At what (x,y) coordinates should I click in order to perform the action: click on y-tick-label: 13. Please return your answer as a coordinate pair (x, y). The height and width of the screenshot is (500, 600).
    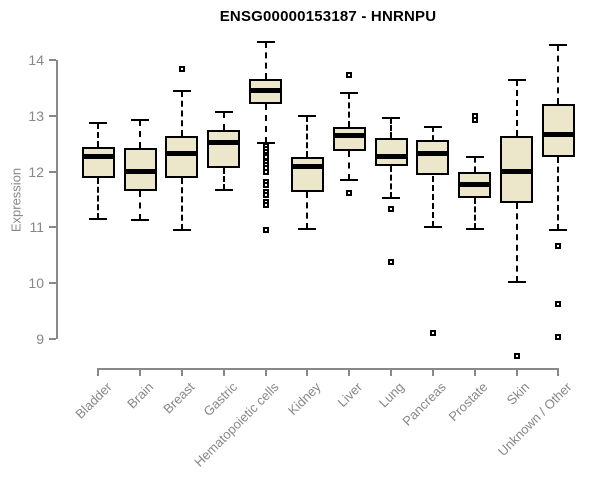
    Looking at the image, I should click on (36, 115).